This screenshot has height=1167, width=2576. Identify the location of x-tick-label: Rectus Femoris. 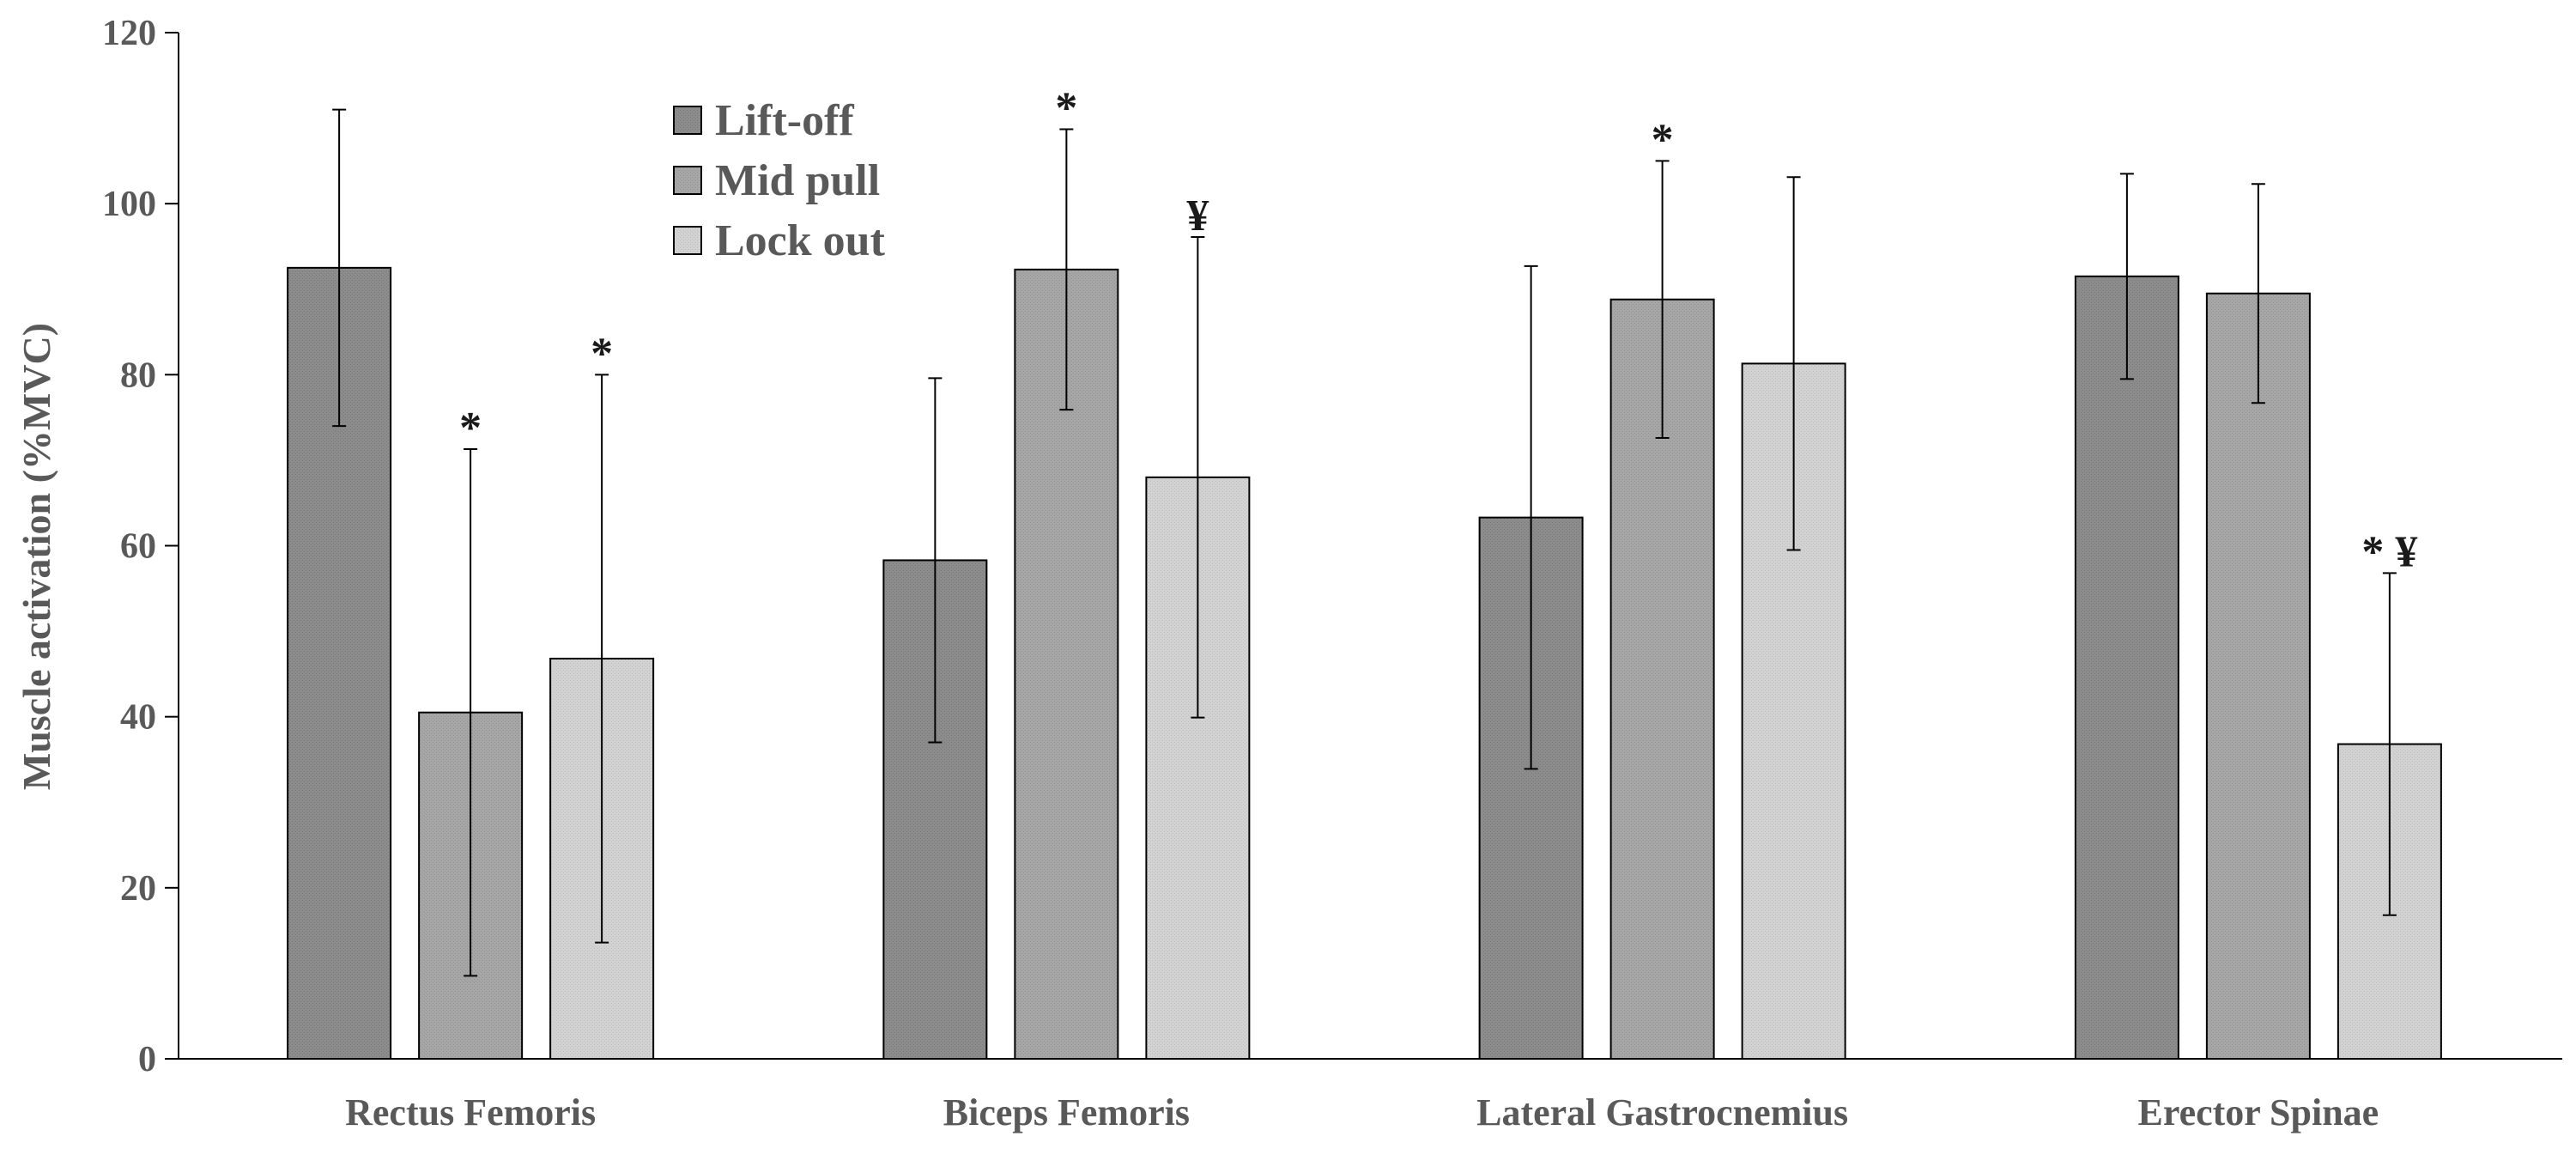
(470, 1112).